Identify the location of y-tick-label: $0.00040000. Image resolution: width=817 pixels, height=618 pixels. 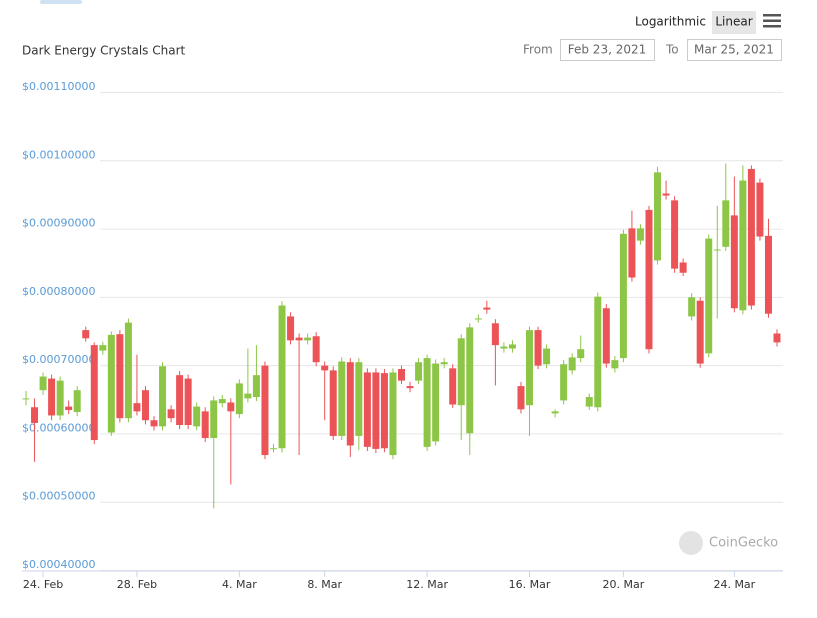
(58, 564).